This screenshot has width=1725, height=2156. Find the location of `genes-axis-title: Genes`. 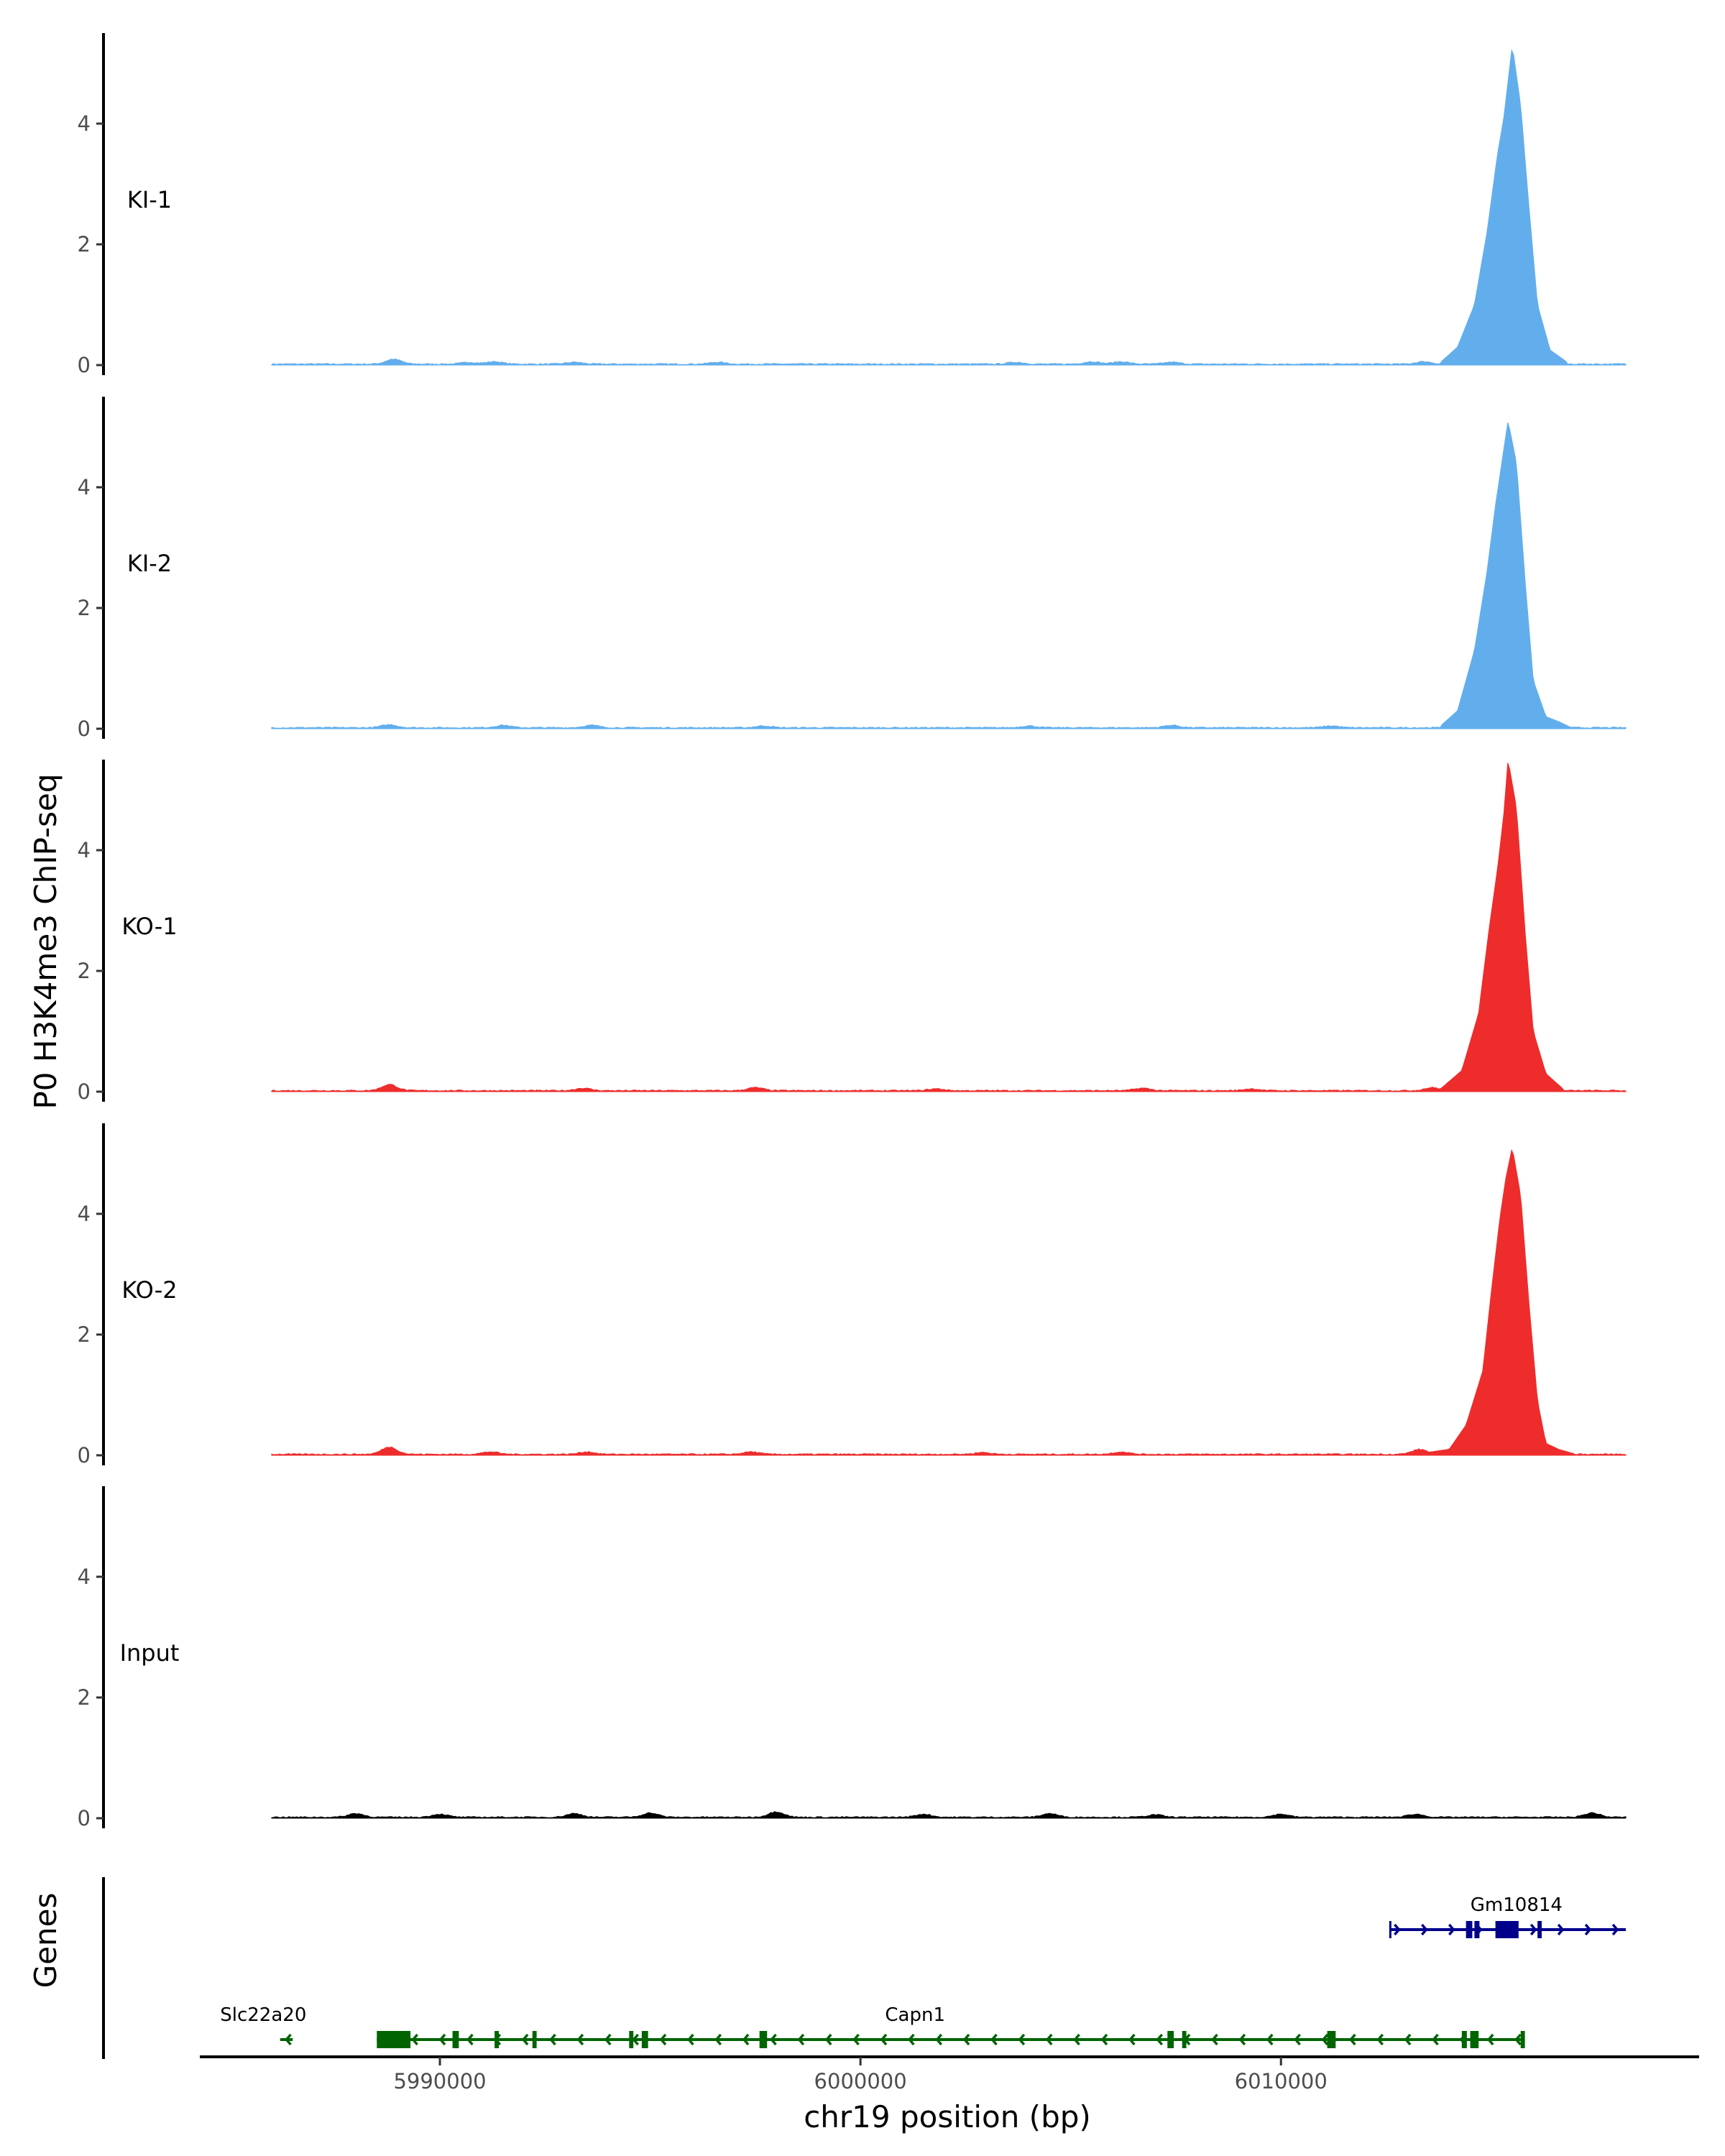

genes-axis-title: Genes is located at coordinates (45, 1941).